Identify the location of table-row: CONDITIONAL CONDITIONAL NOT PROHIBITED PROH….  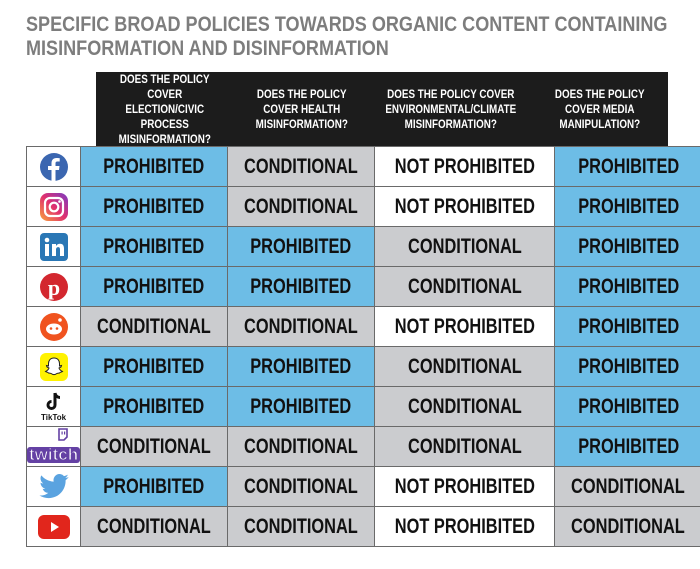
(362, 326).